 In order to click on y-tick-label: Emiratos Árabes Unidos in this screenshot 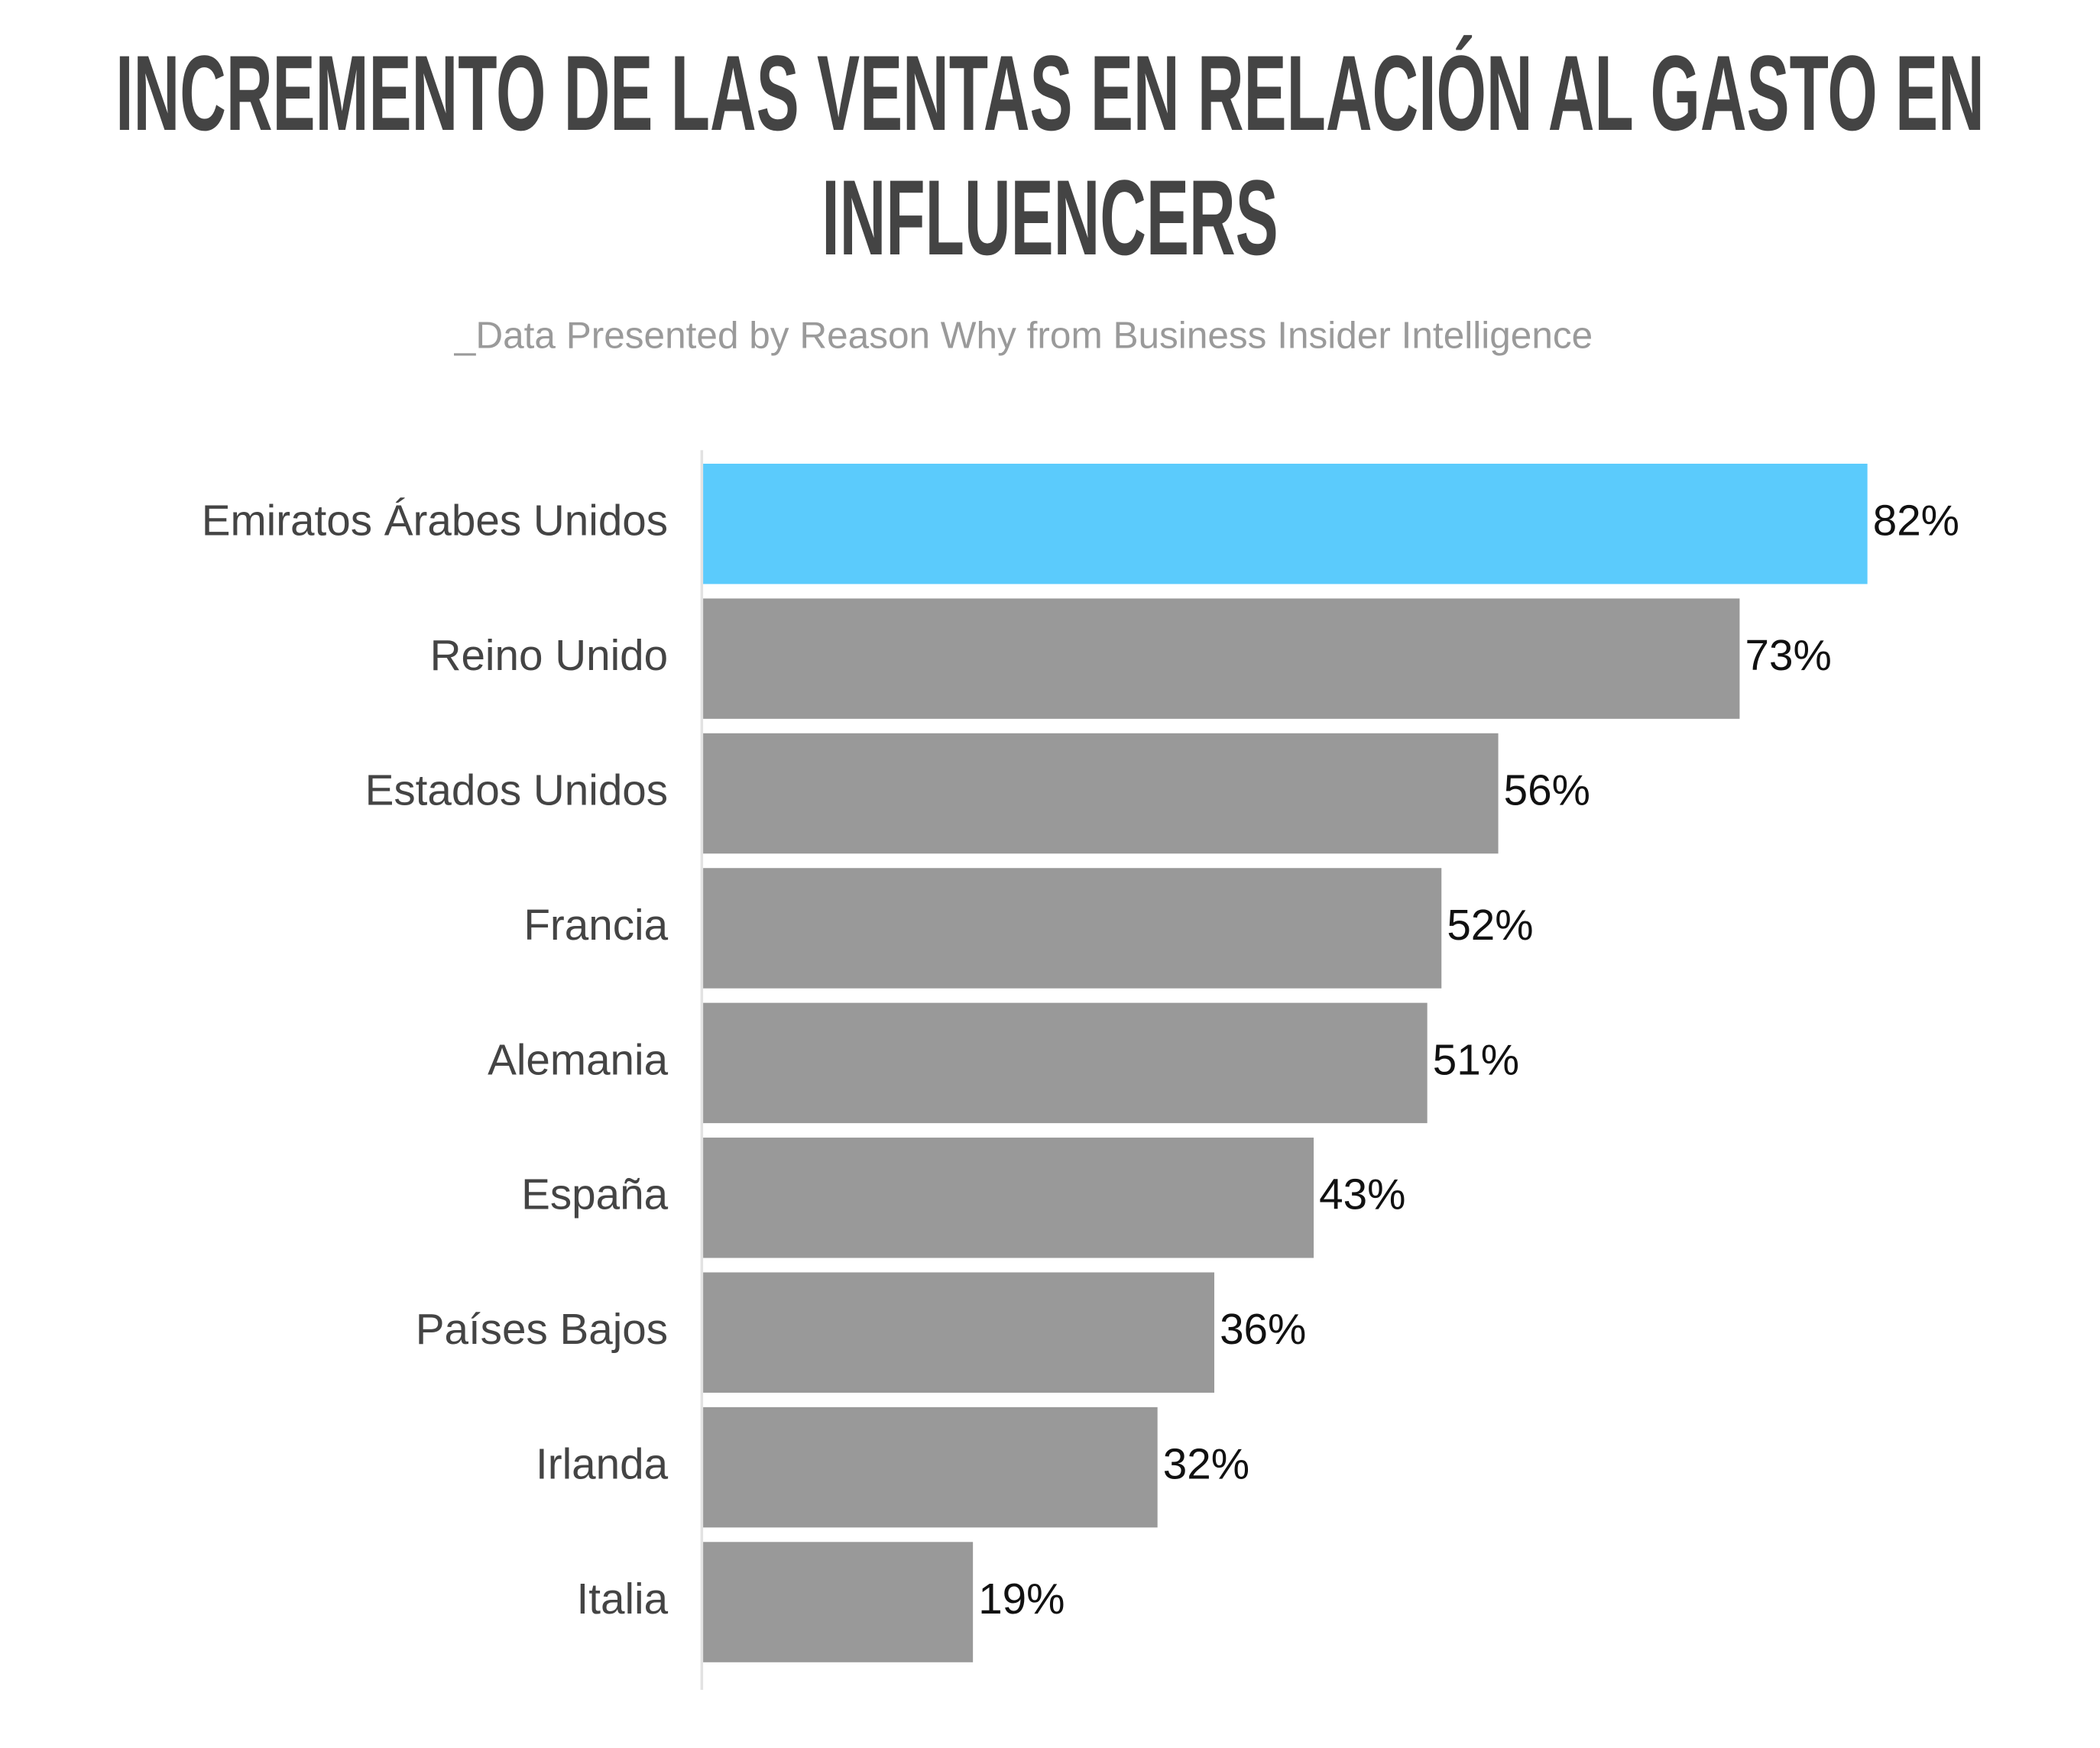, I will do `click(435, 521)`.